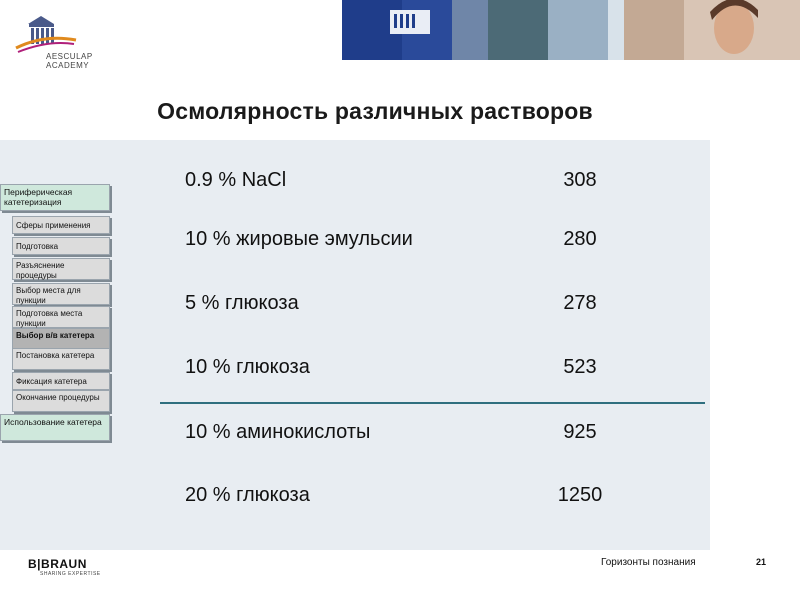 The width and height of the screenshot is (800, 600). Describe the element at coordinates (299, 239) in the screenshot. I see `row-label: 10 % жировые эмульсии` at that location.